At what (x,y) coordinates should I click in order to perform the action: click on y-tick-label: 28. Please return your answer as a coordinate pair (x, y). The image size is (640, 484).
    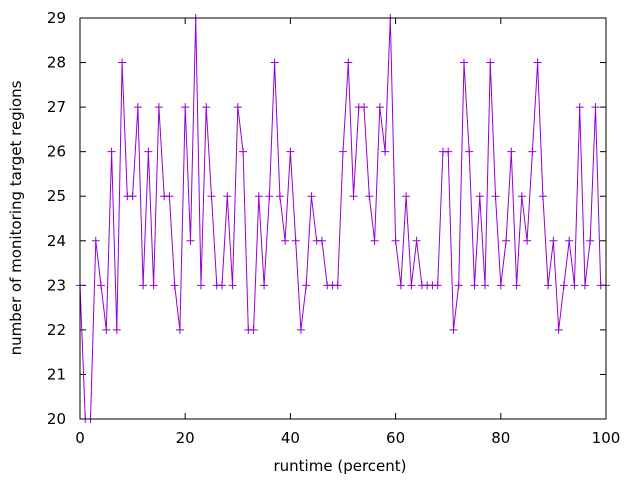
    Looking at the image, I should click on (56, 63).